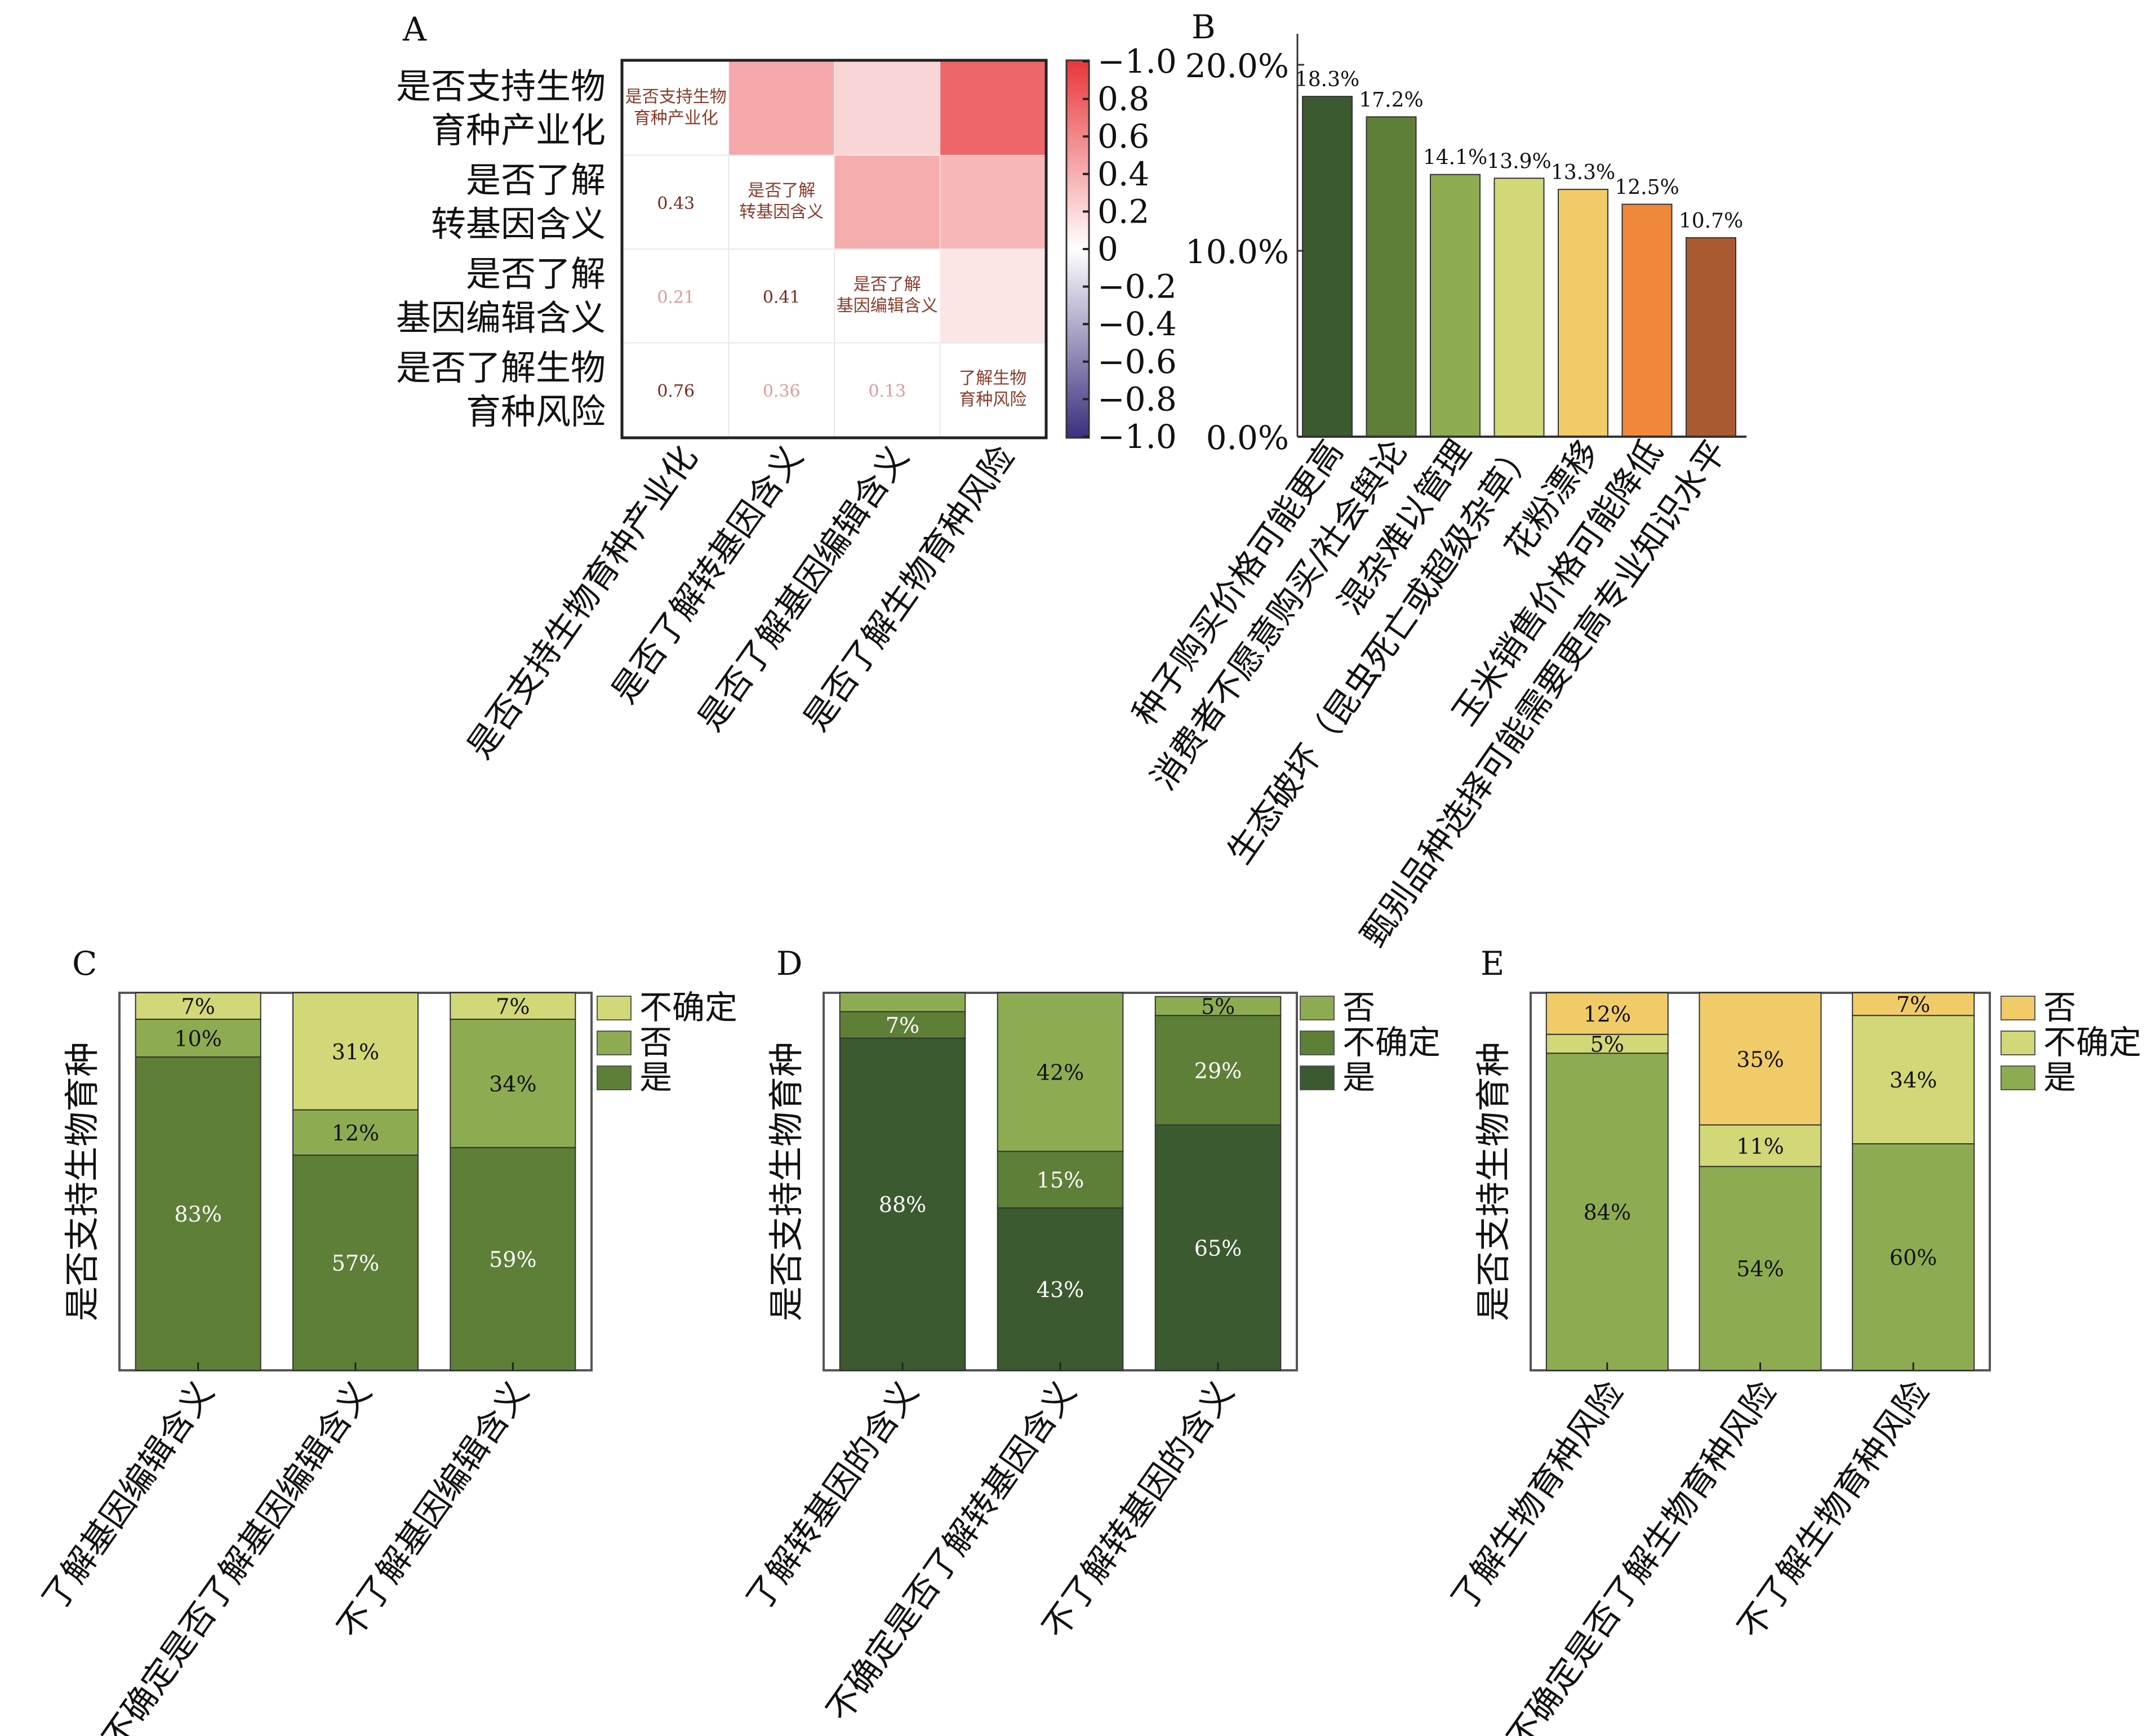  Describe the element at coordinates (1247, 438) in the screenshot. I see `y-tick-label: 0.0%` at that location.